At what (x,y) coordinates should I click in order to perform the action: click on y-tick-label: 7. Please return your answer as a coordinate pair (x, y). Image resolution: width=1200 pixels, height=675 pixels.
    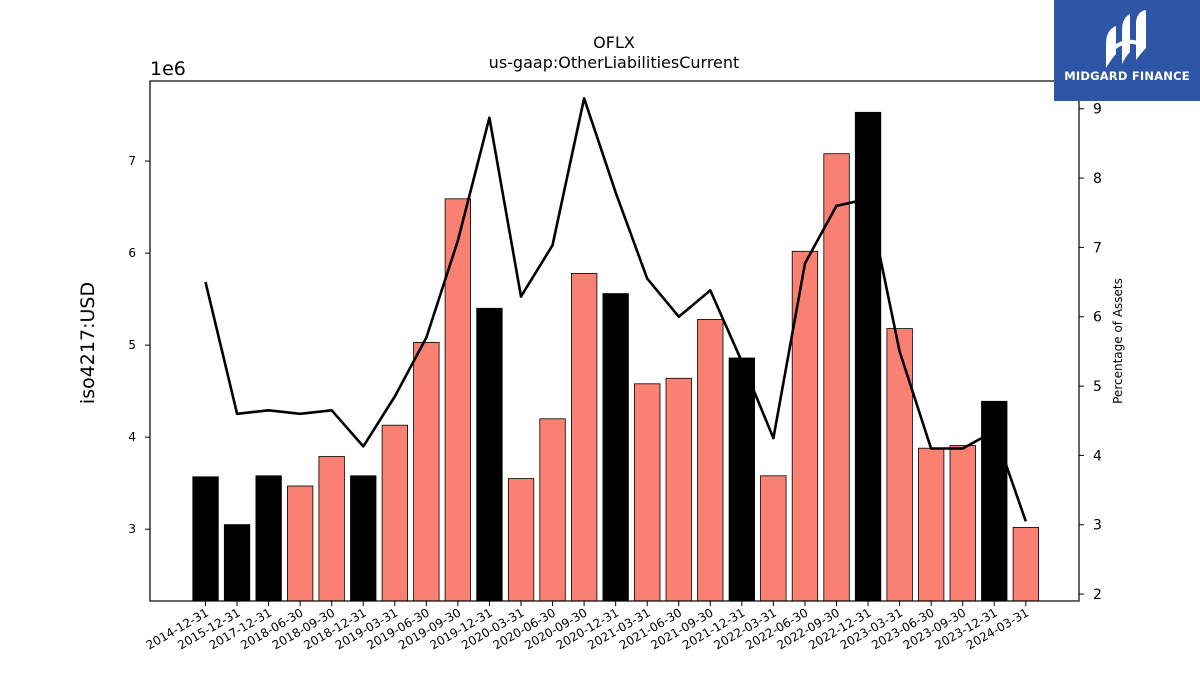
    Looking at the image, I should click on (132, 161).